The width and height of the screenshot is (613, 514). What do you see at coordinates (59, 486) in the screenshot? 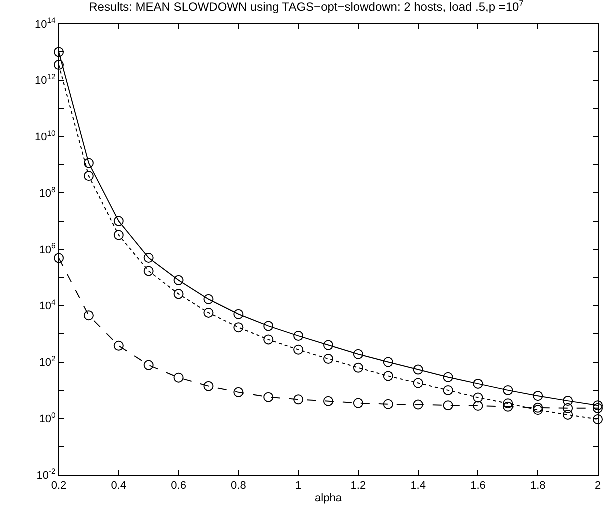
I see `x-tick-label: 0.2` at bounding box center [59, 486].